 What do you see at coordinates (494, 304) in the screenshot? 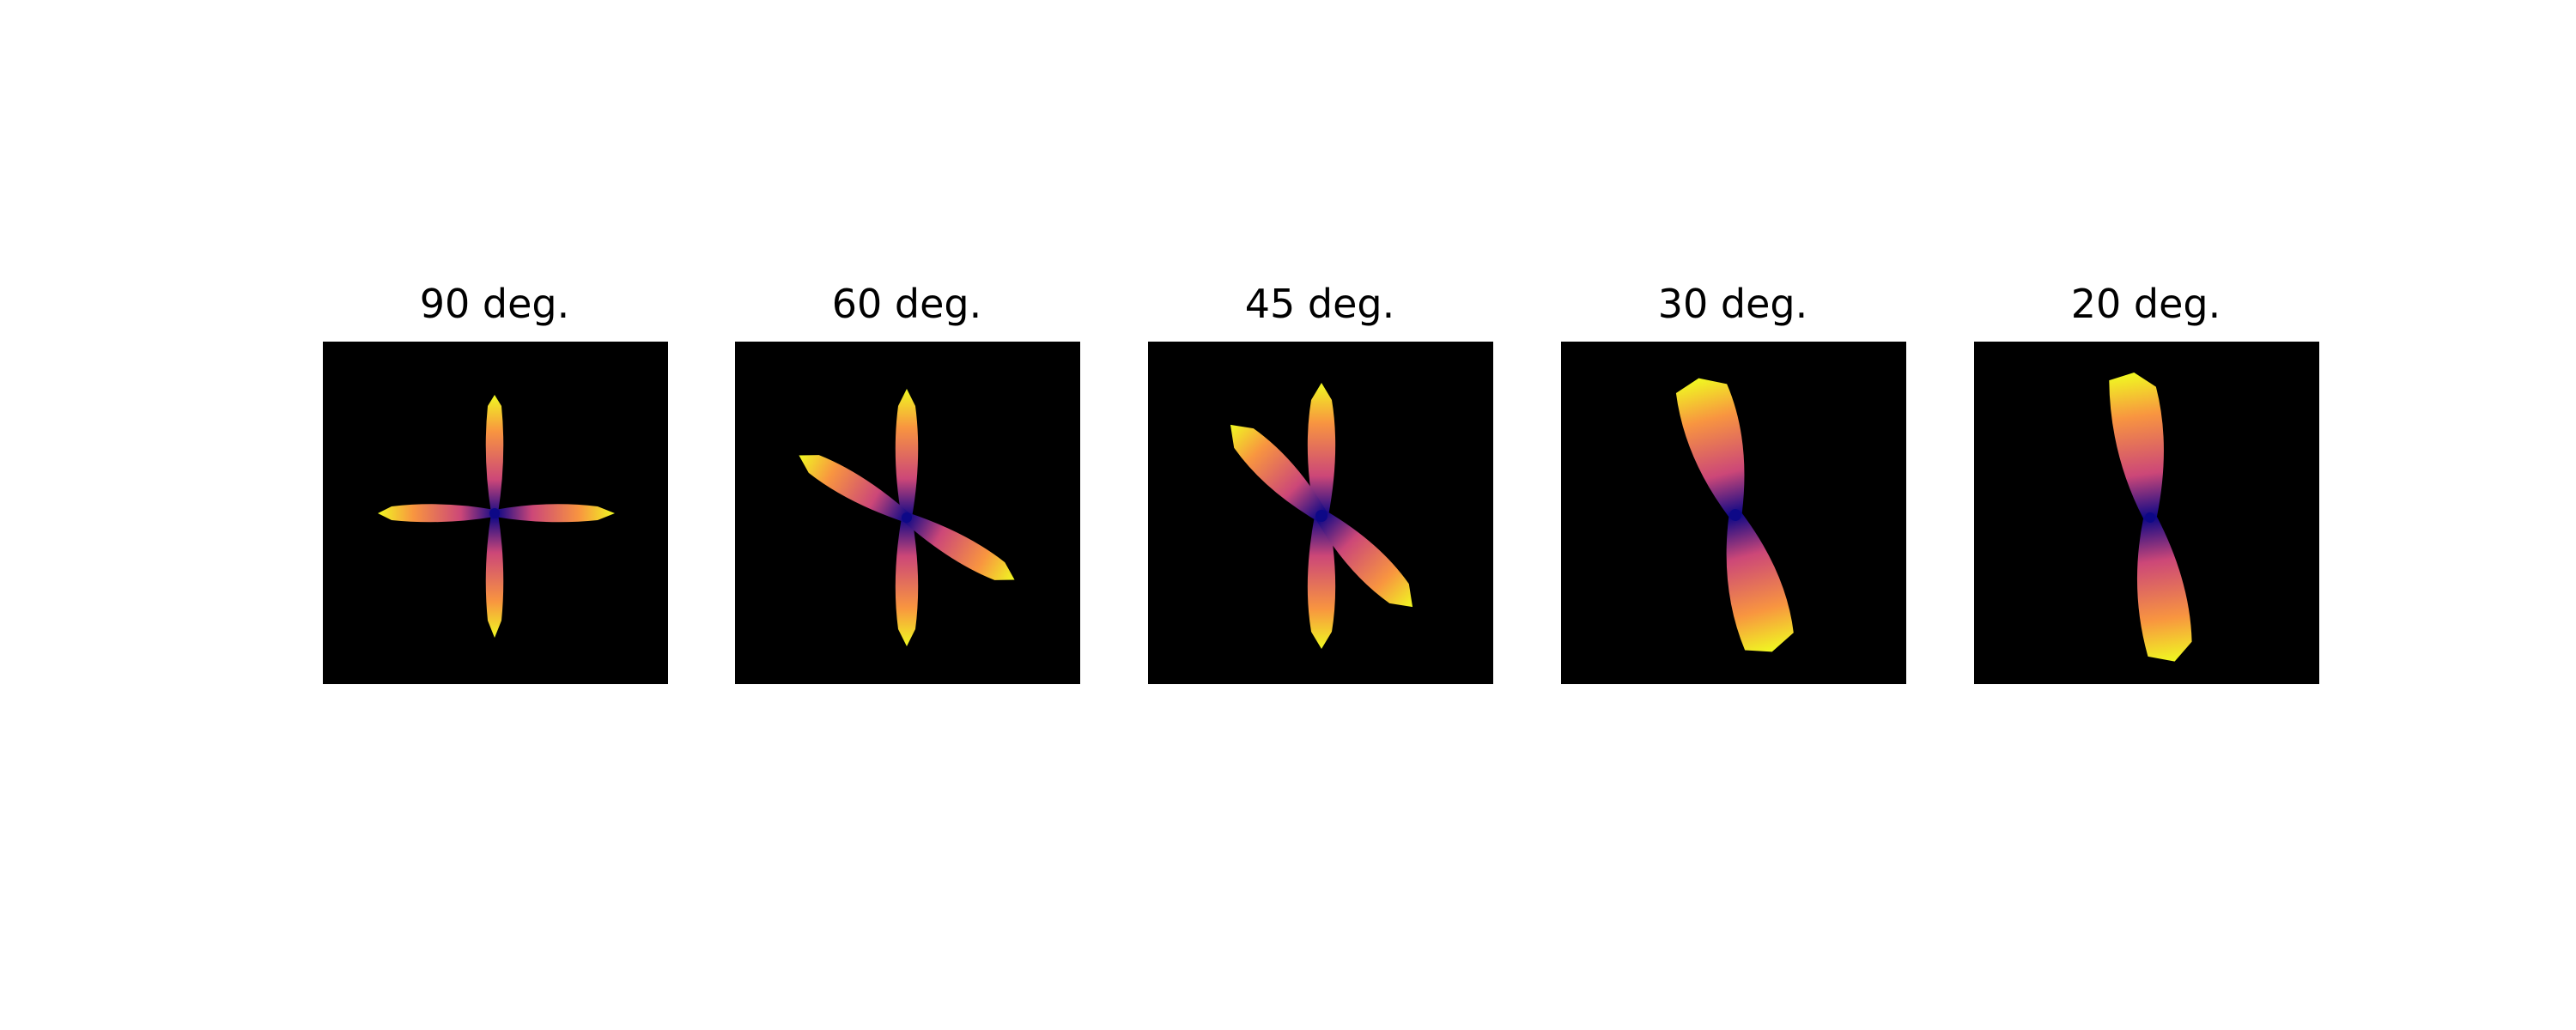
I see `panel-title-90: 90 deg.` at bounding box center [494, 304].